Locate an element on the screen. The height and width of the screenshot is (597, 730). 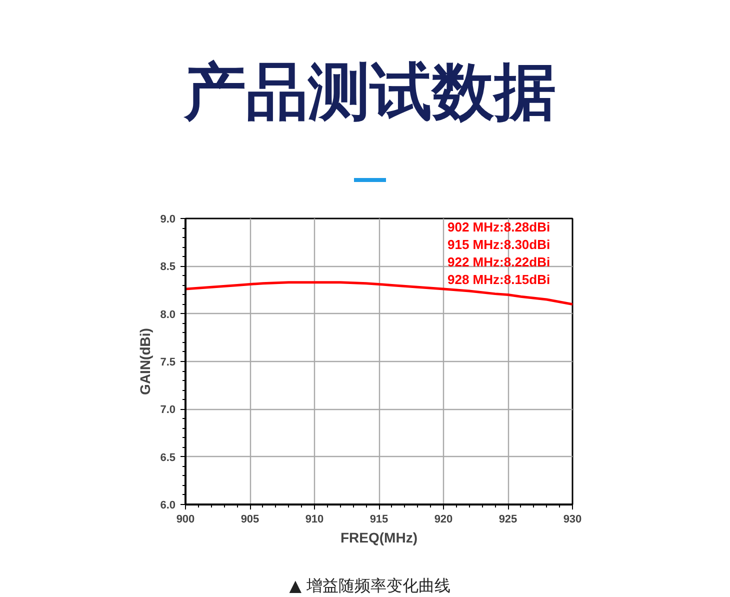
y-tick-label: 9.0 is located at coordinates (168, 220).